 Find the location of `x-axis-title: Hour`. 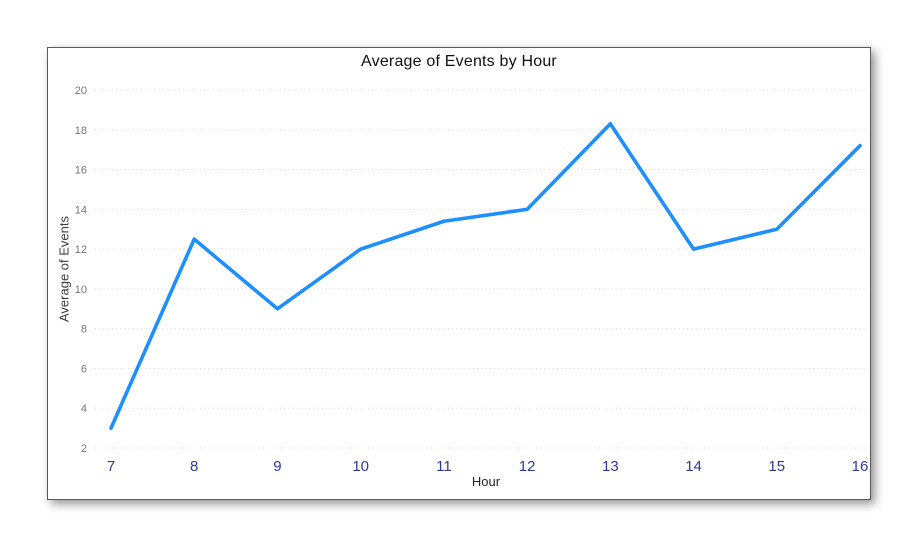

x-axis-title: Hour is located at coordinates (486, 481).